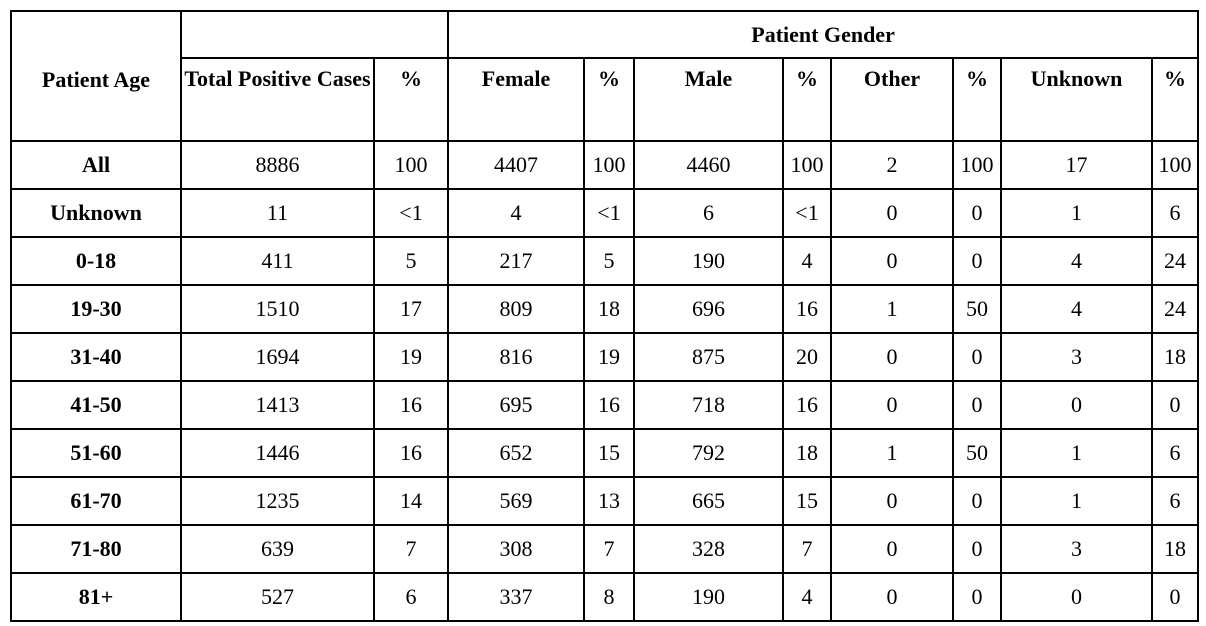  I want to click on patient-age-header: Patient Age, so click(96, 76).